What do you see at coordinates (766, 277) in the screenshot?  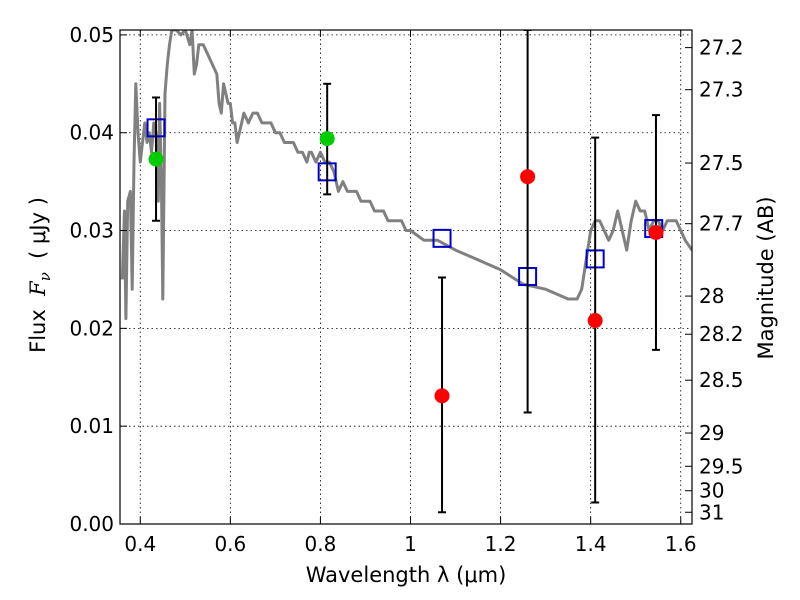 I see `y2-axis-label: Magnitude (AB)` at bounding box center [766, 277].